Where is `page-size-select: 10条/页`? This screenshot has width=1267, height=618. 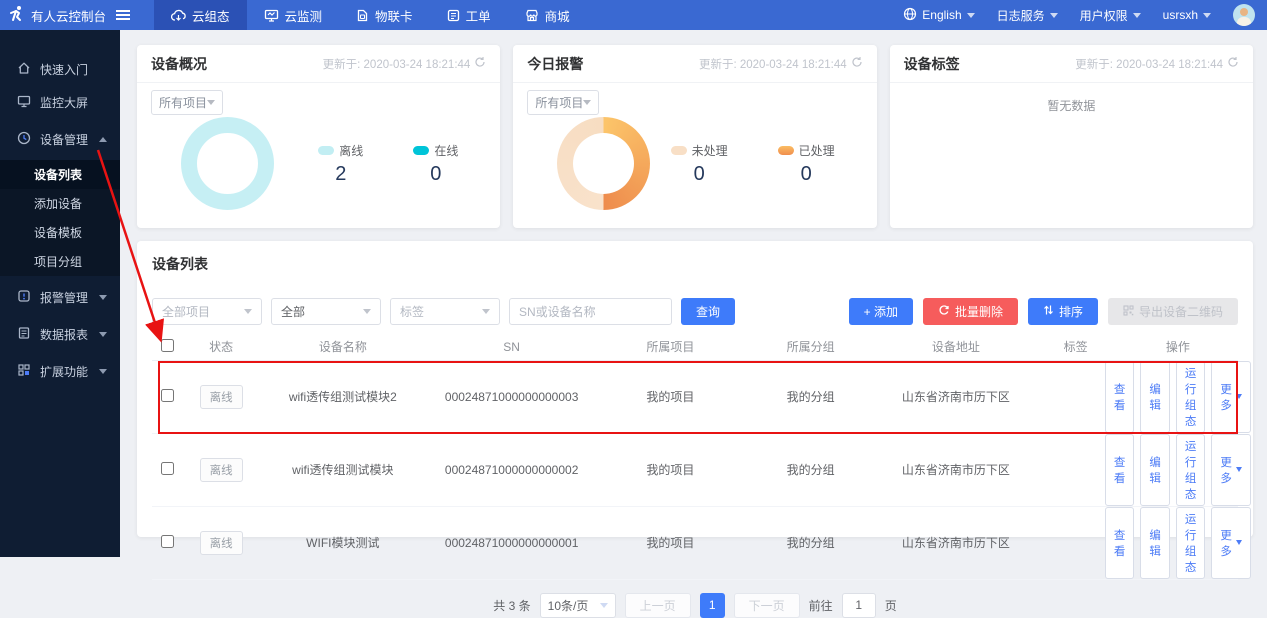
page-size-select: 10条/页 is located at coordinates (577, 605).